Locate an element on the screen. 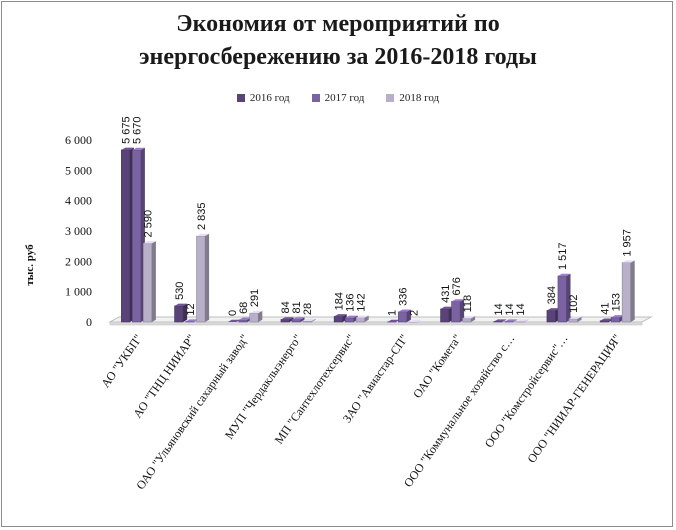  legend-swatch-2018 is located at coordinates (390, 98).